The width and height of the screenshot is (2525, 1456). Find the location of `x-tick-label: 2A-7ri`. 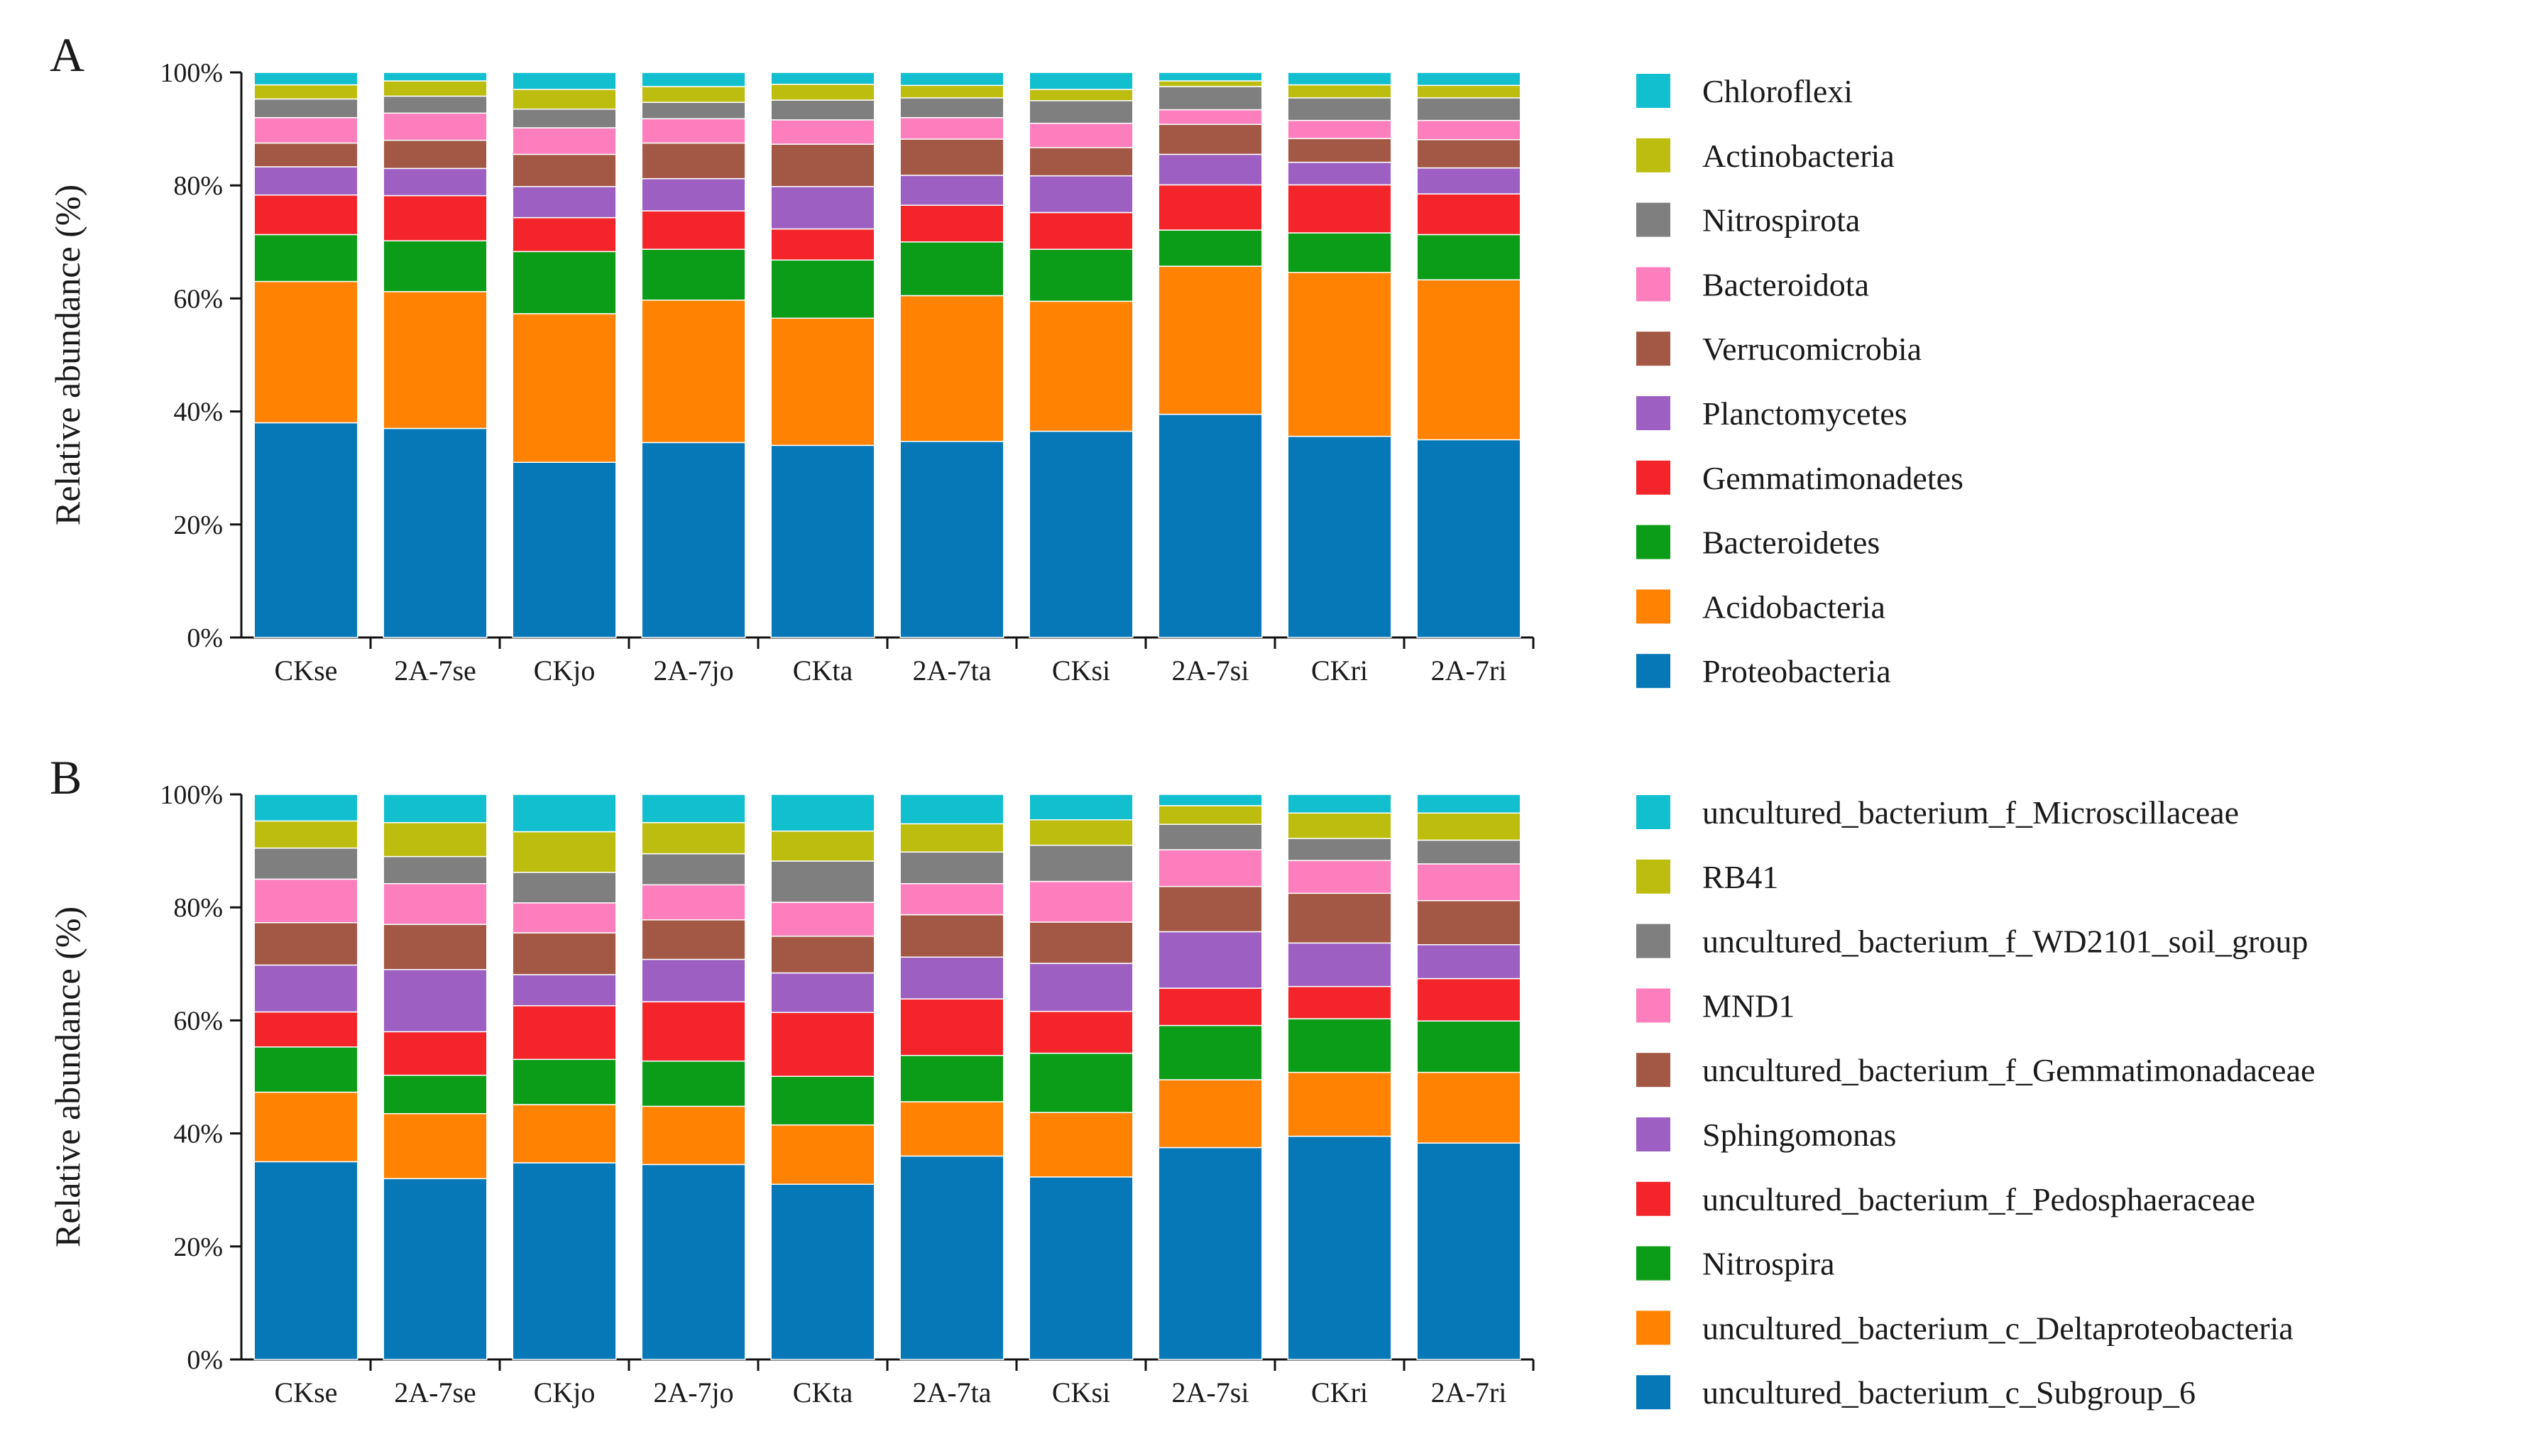

x-tick-label: 2A-7ri is located at coordinates (1469, 1392).